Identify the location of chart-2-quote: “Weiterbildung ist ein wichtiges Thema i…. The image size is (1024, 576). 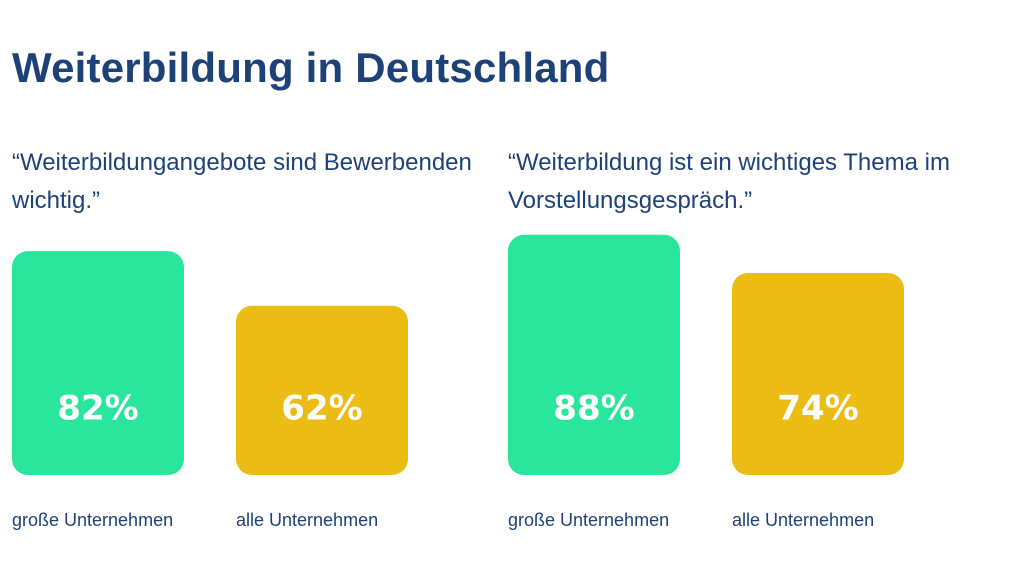
(729, 181).